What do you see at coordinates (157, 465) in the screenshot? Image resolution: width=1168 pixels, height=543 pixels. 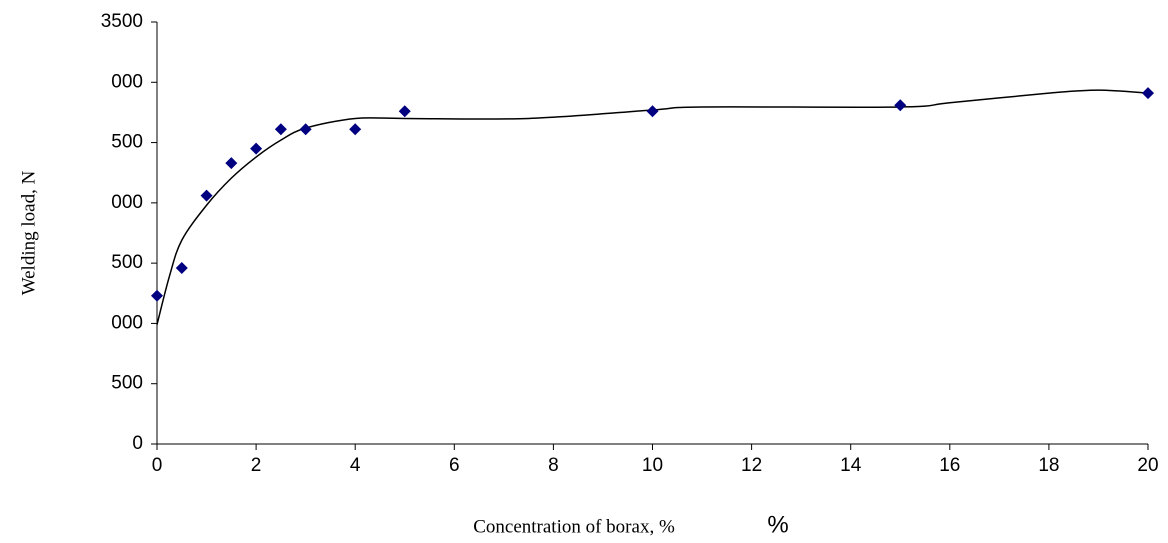 I see `x-tick-label: 0` at bounding box center [157, 465].